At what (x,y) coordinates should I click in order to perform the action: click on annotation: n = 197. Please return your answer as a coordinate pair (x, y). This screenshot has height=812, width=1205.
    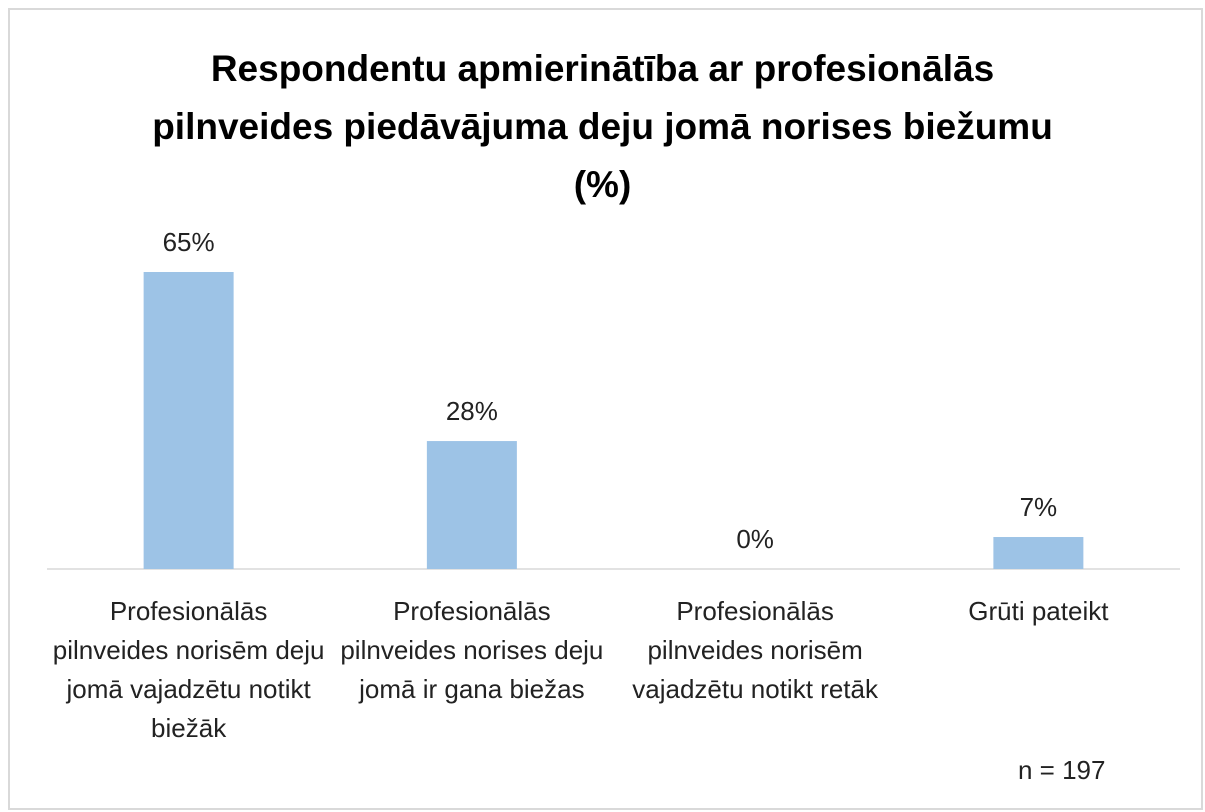
    Looking at the image, I should click on (1062, 770).